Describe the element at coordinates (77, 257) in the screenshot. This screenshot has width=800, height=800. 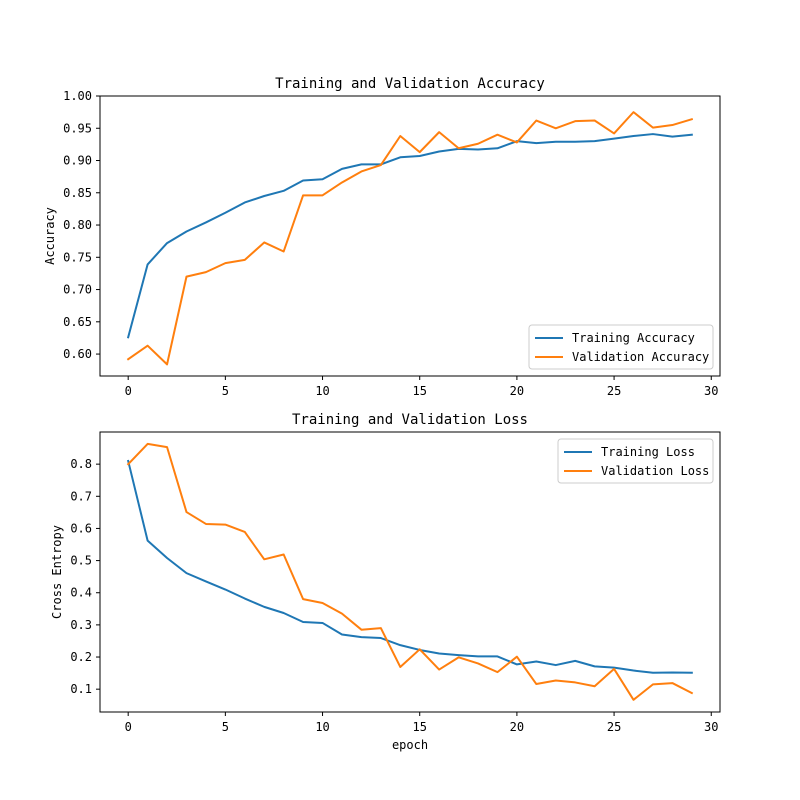
I see `y-tick-label: 0.75` at that location.